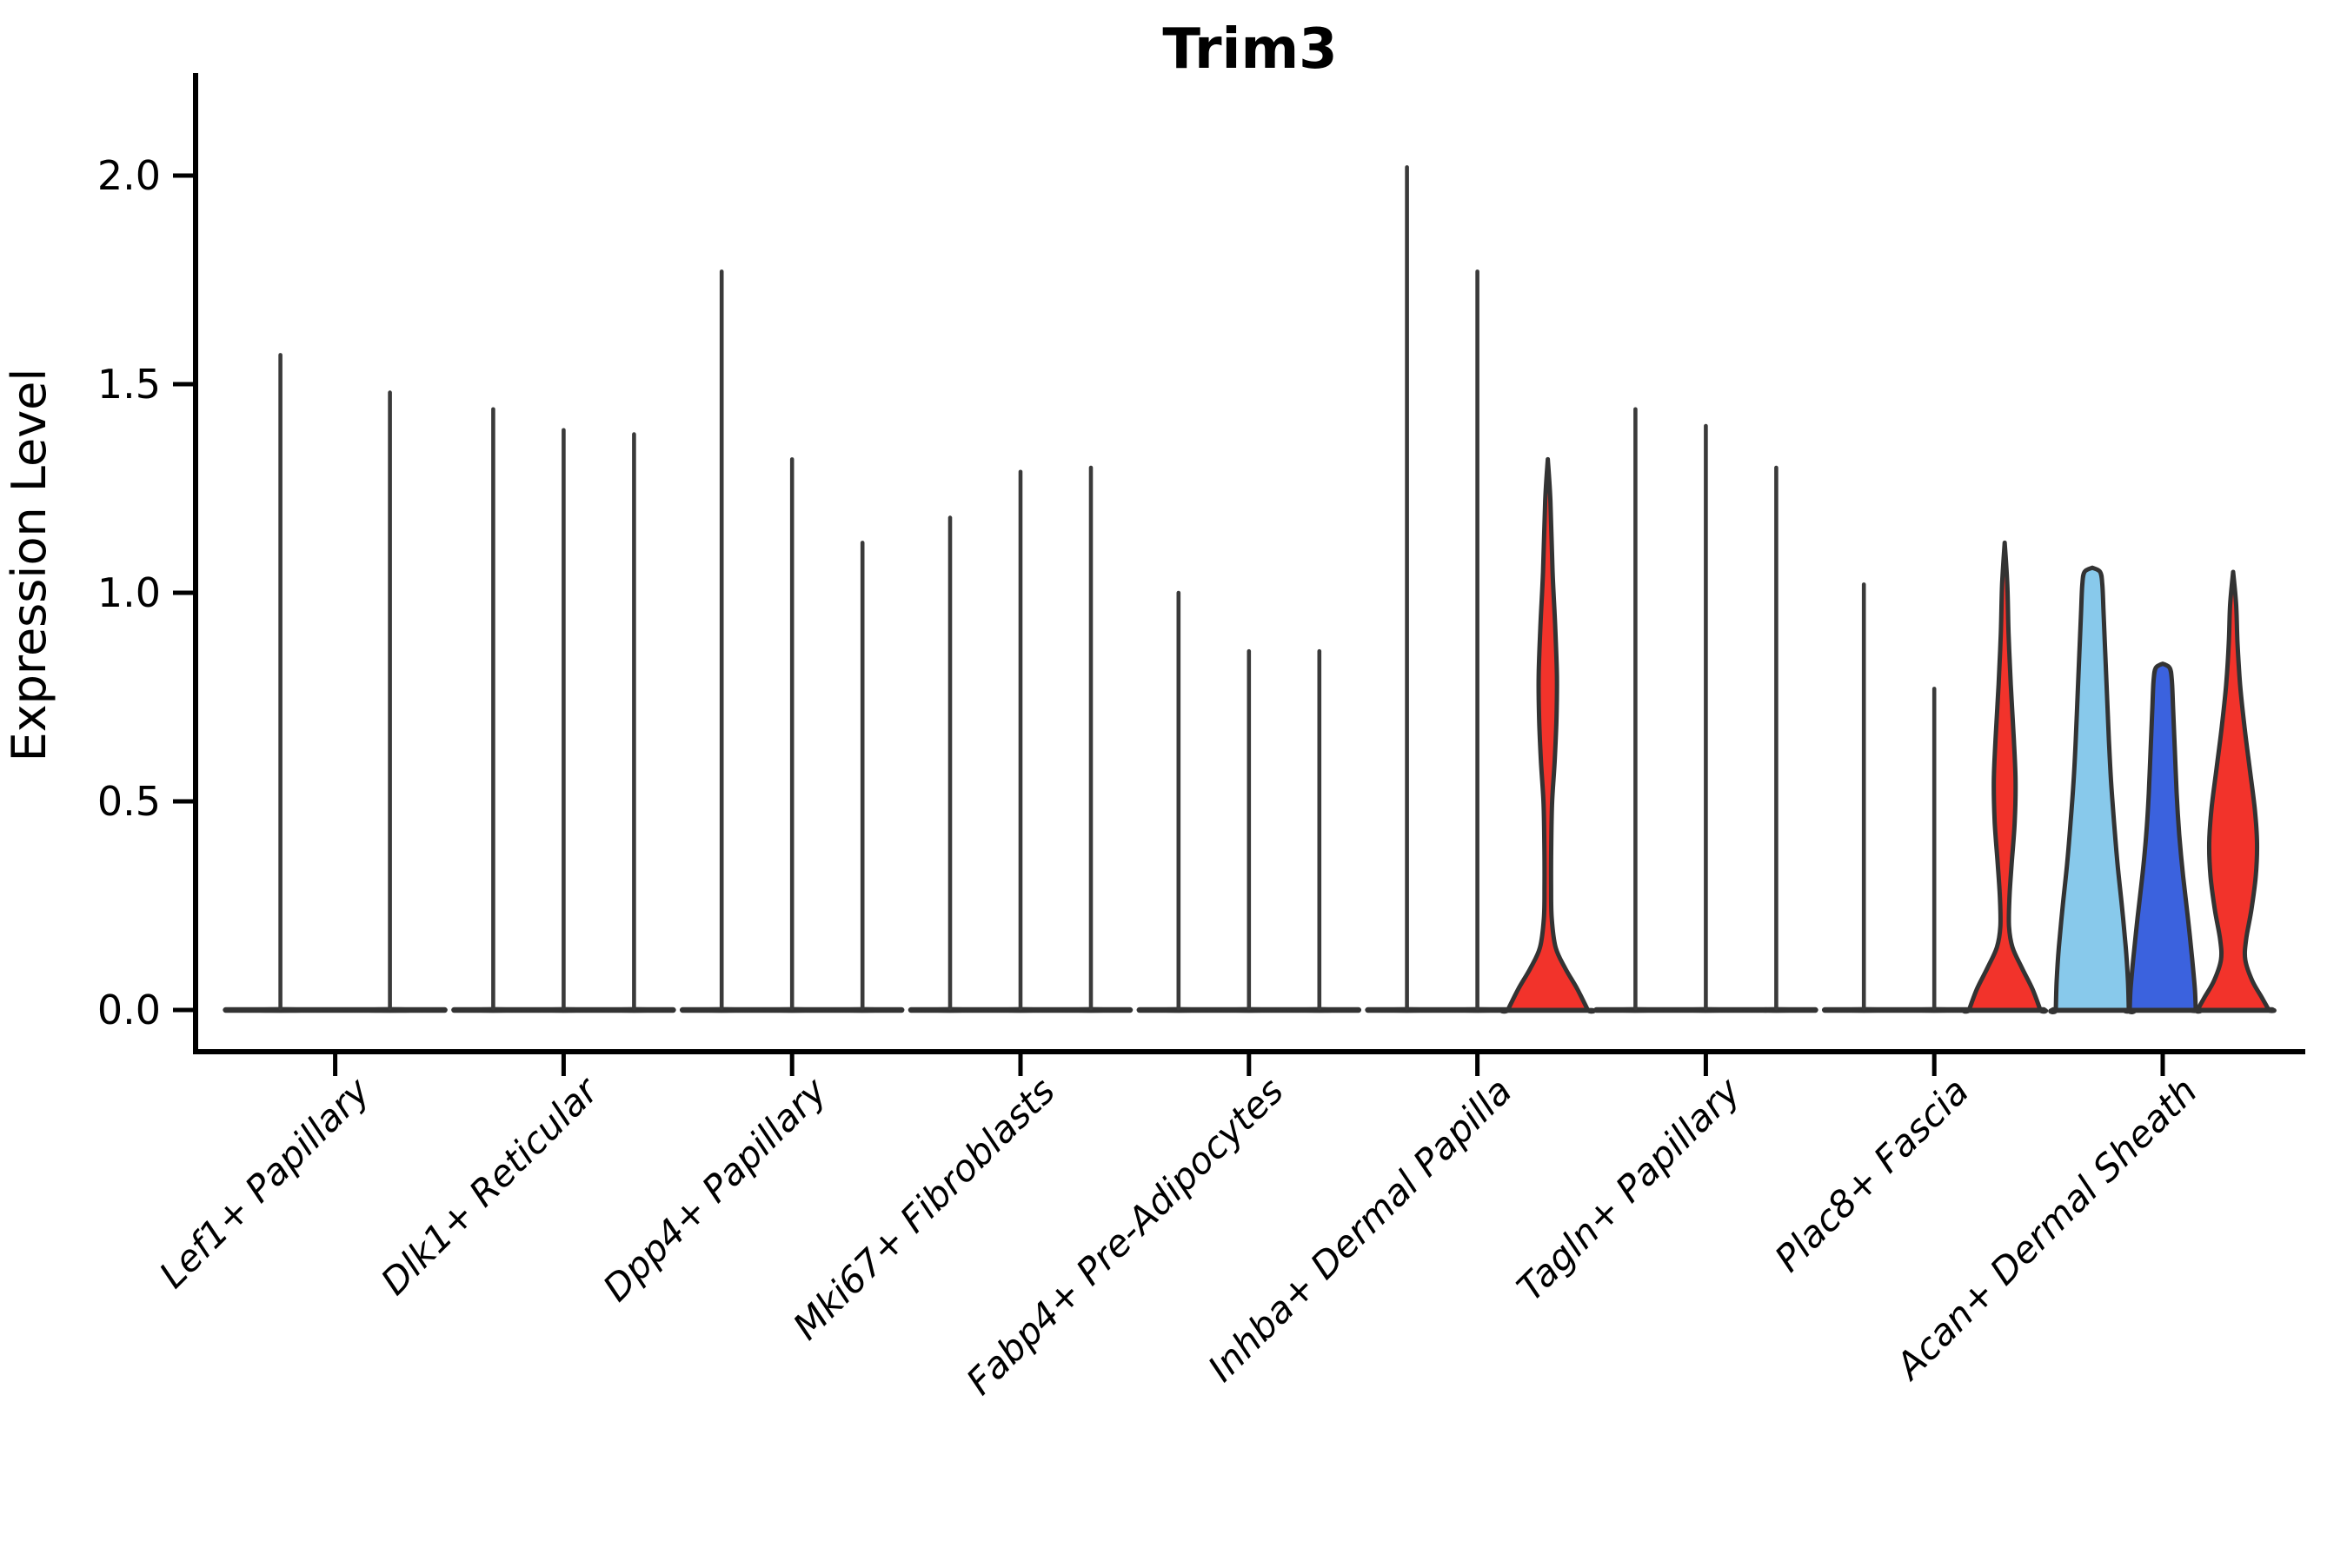 This screenshot has width=2347, height=1568. I want to click on y-tick-label: 1.5, so click(129, 384).